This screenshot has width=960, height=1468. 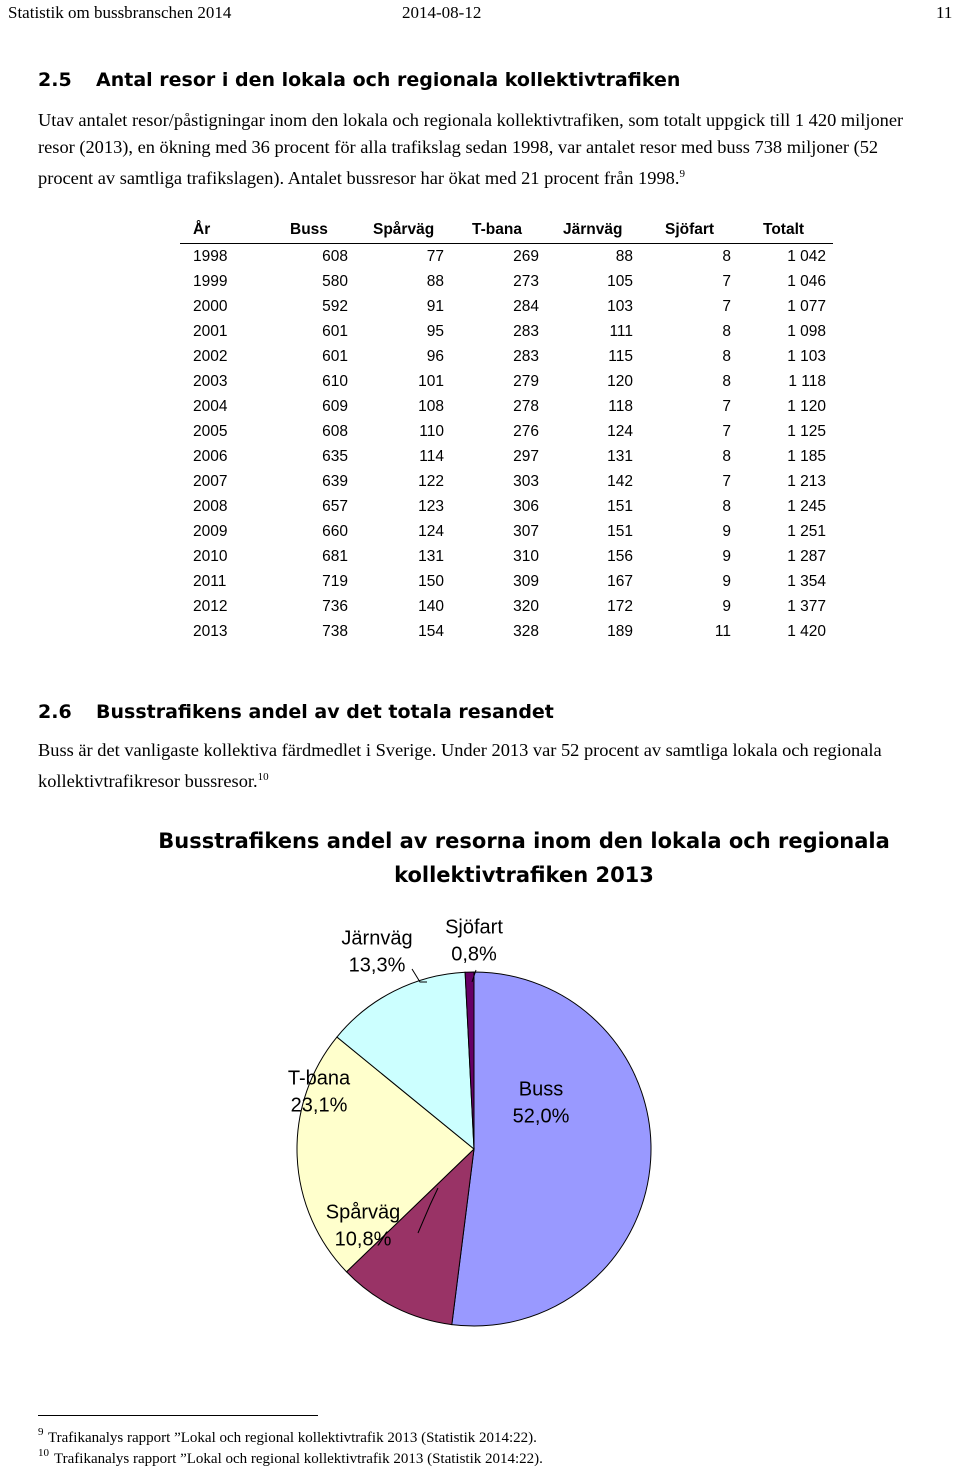 What do you see at coordinates (435, 306) in the screenshot?
I see `table-cell: 91` at bounding box center [435, 306].